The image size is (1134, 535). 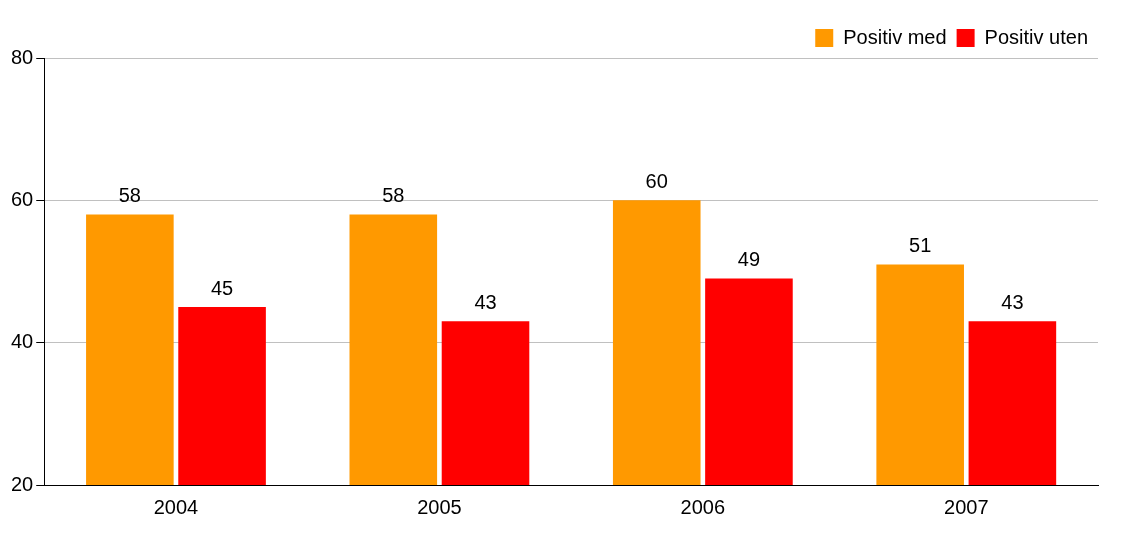 I want to click on y-tick-label: 20, so click(x=22, y=483).